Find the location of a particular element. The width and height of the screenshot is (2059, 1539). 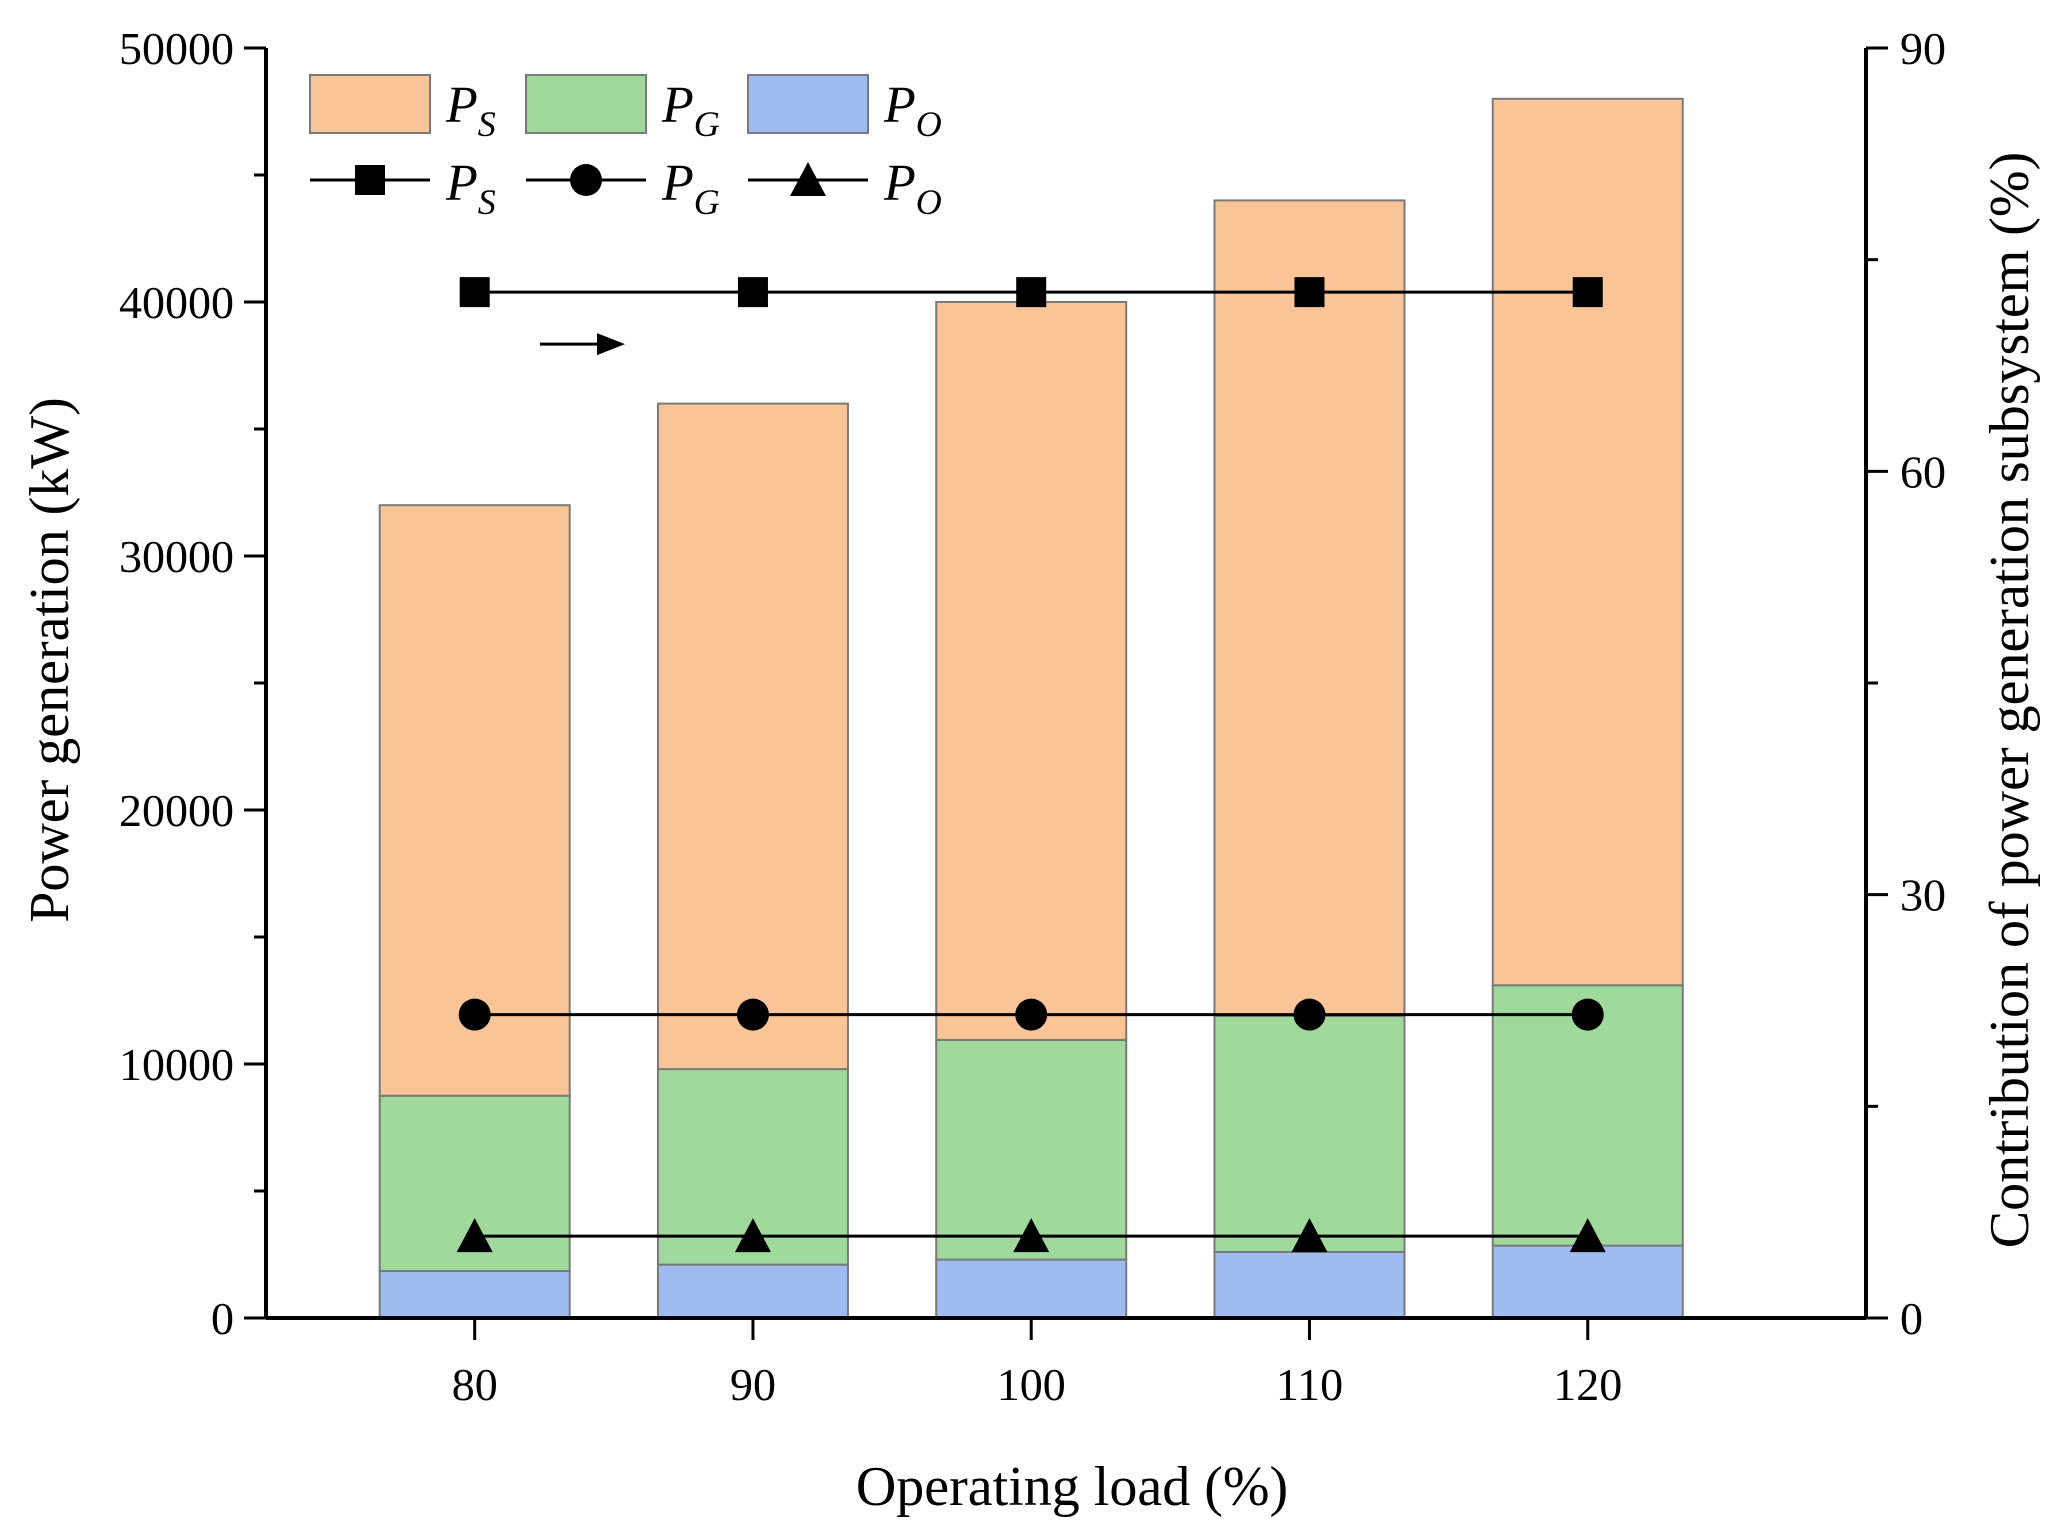

x-axis-title: Operating load (%) is located at coordinates (1072, 1487).